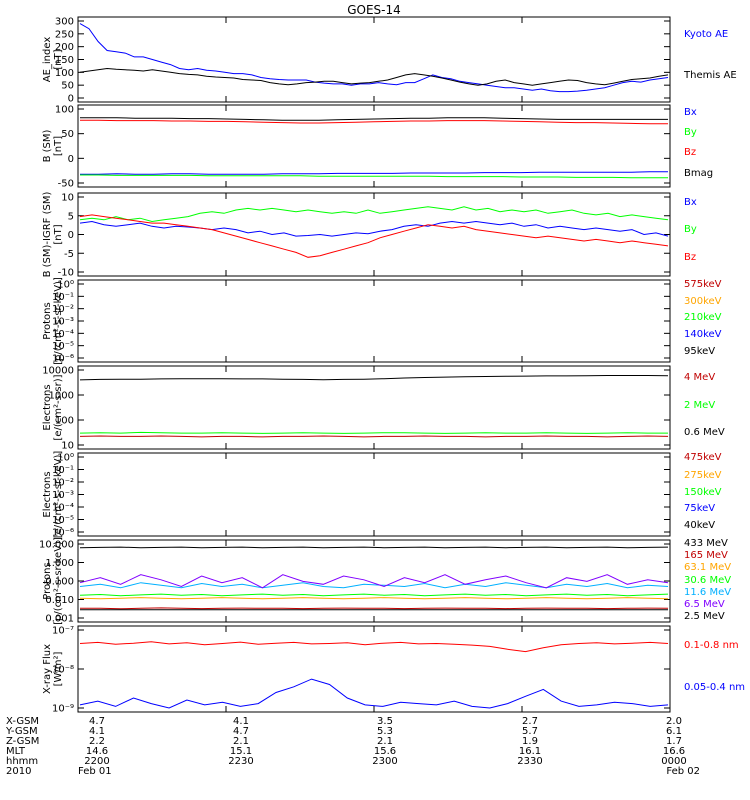 This screenshot has width=750, height=800. What do you see at coordinates (97, 741) in the screenshot?
I see `footer-value: 2.2` at bounding box center [97, 741].